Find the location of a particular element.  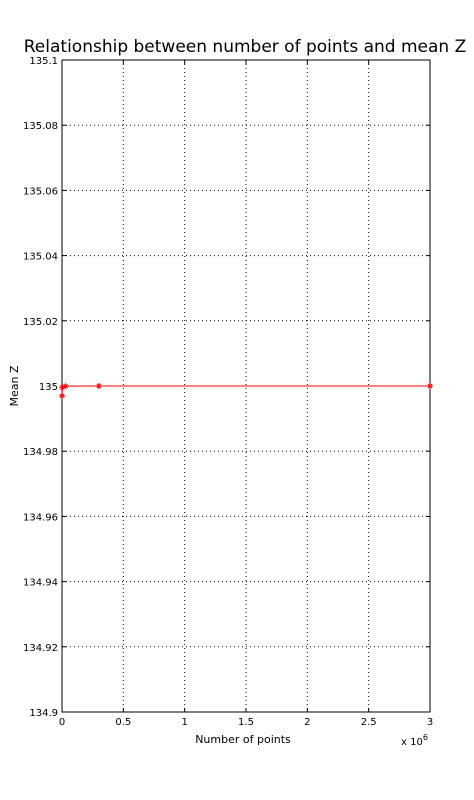

y-tick-label: 135.02 is located at coordinates (40, 322).